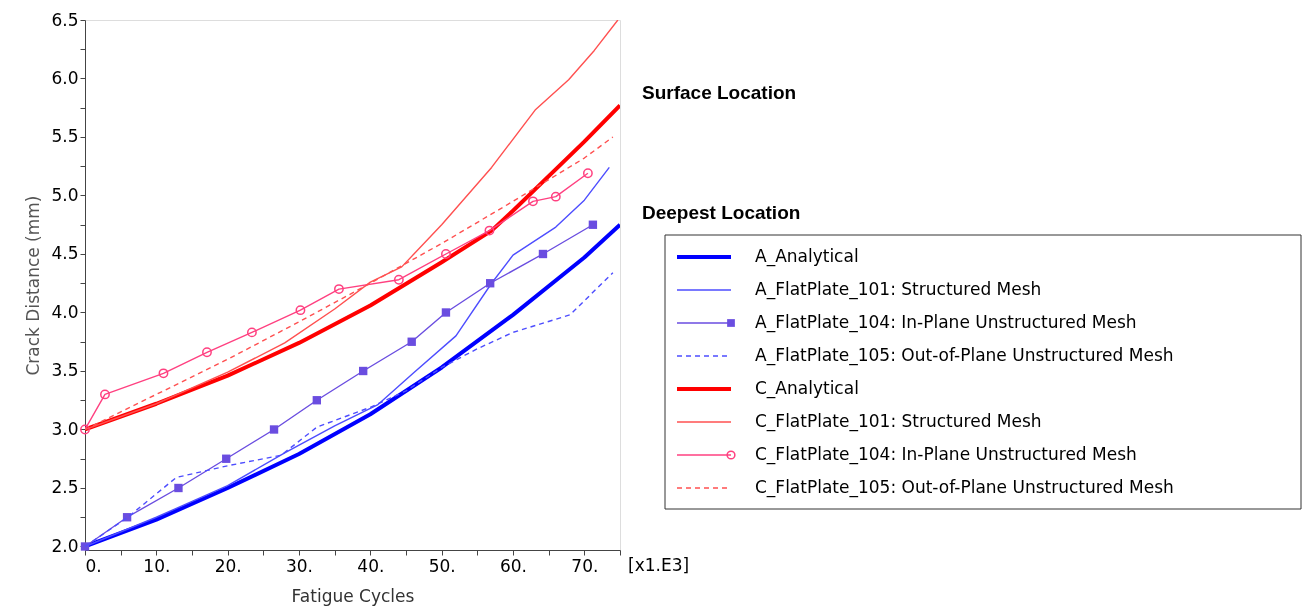 This screenshot has width=1306, height=609. Describe the element at coordinates (898, 421) in the screenshot. I see `legend-label: C_FlatPlate_101: Structured Mesh` at that location.